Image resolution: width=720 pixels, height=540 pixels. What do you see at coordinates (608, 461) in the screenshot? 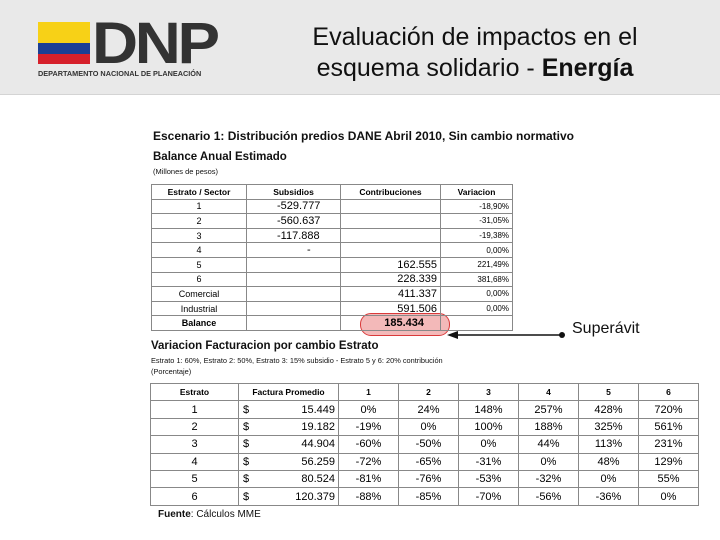
I see `pct-cell: 48%` at bounding box center [608, 461].